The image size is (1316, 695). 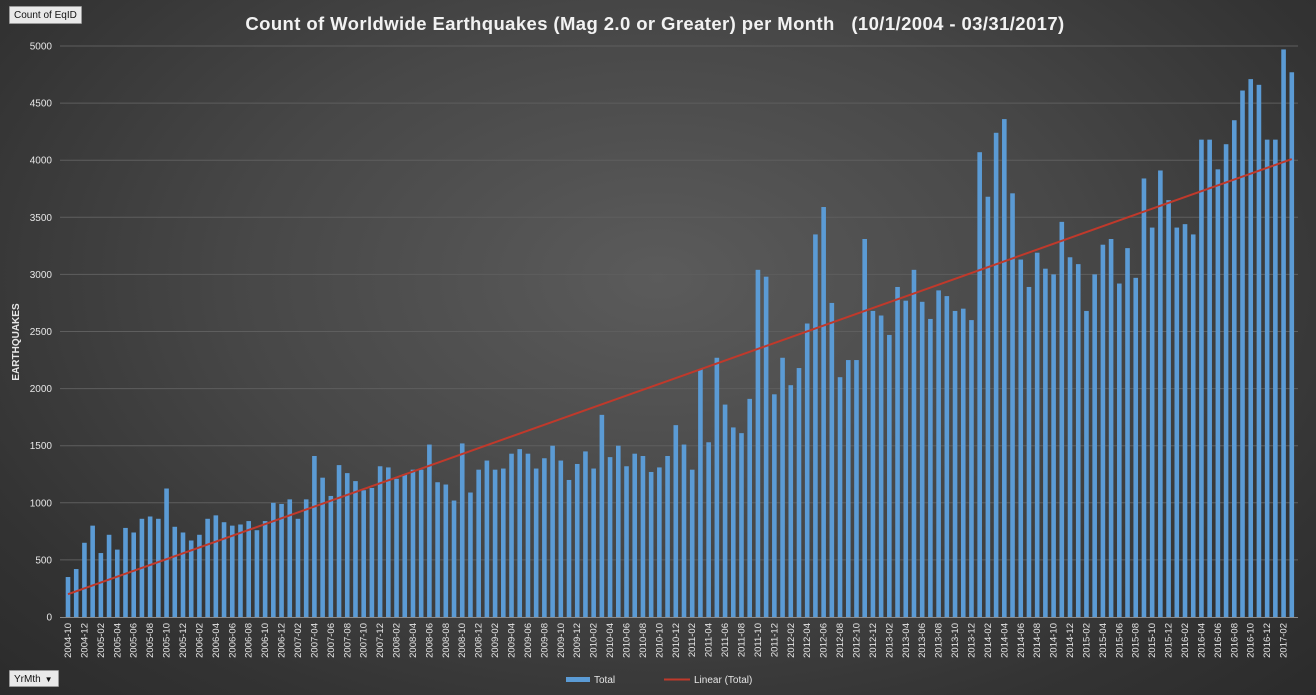 I want to click on y-tick-label: 4000, so click(x=41, y=161).